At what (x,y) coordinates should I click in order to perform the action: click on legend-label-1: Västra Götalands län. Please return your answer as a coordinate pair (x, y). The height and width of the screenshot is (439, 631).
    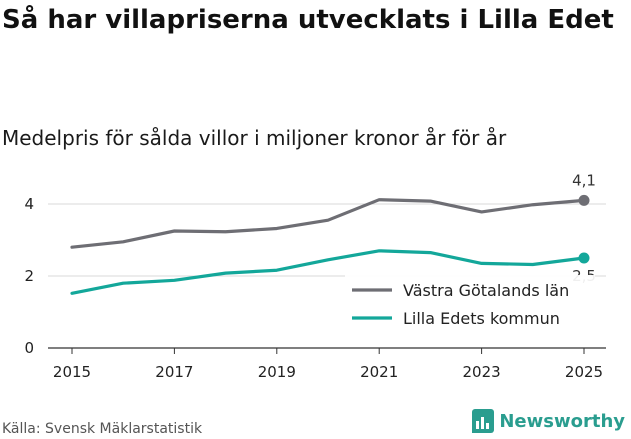
    Looking at the image, I should click on (486, 290).